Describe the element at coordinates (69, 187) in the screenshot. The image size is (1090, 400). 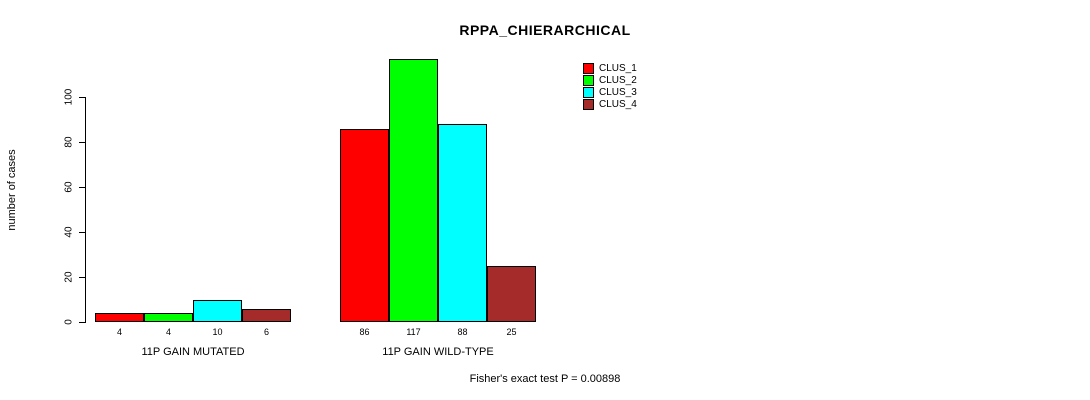
I see `y-tick-label: 60` at that location.